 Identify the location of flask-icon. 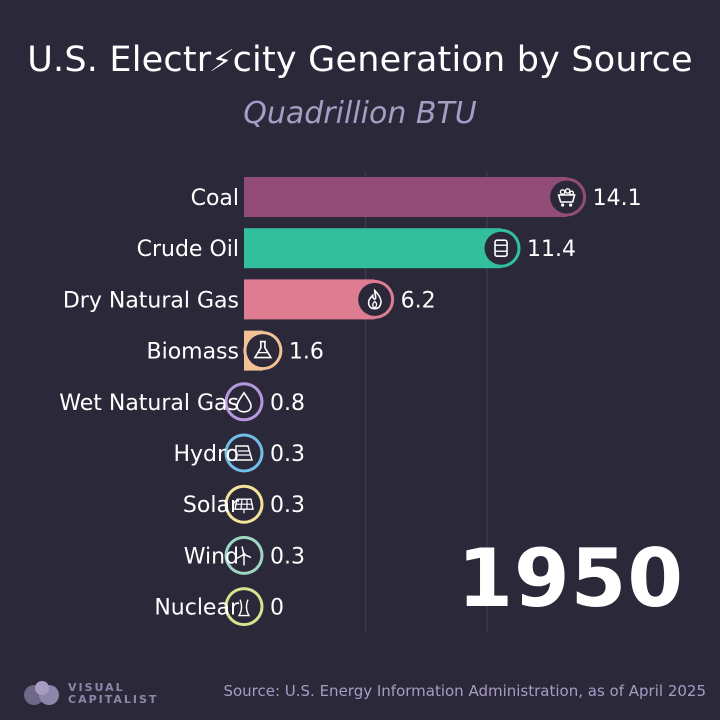
(263, 349).